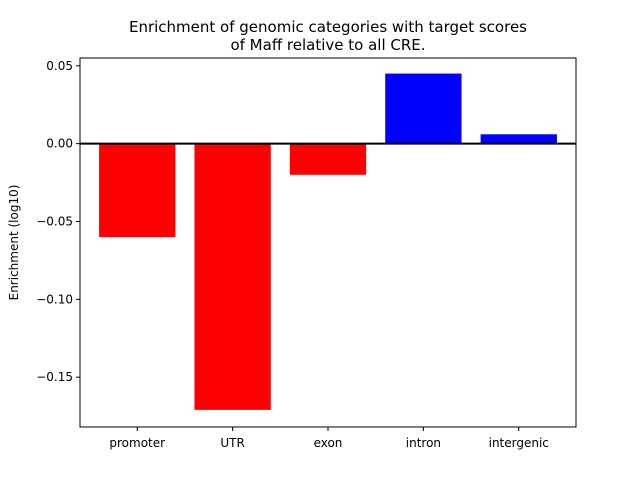 Image resolution: width=640 pixels, height=480 pixels. What do you see at coordinates (232, 443) in the screenshot?
I see `x-tick-label-UTR: UTR` at bounding box center [232, 443].